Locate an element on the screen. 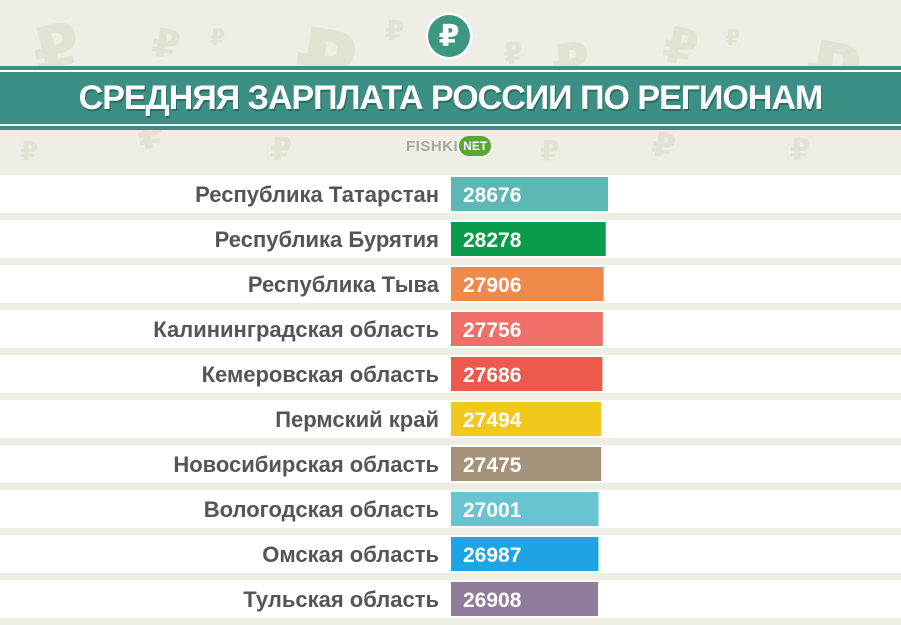 This screenshot has height=625, width=901. value-label: 26908 is located at coordinates (492, 600).